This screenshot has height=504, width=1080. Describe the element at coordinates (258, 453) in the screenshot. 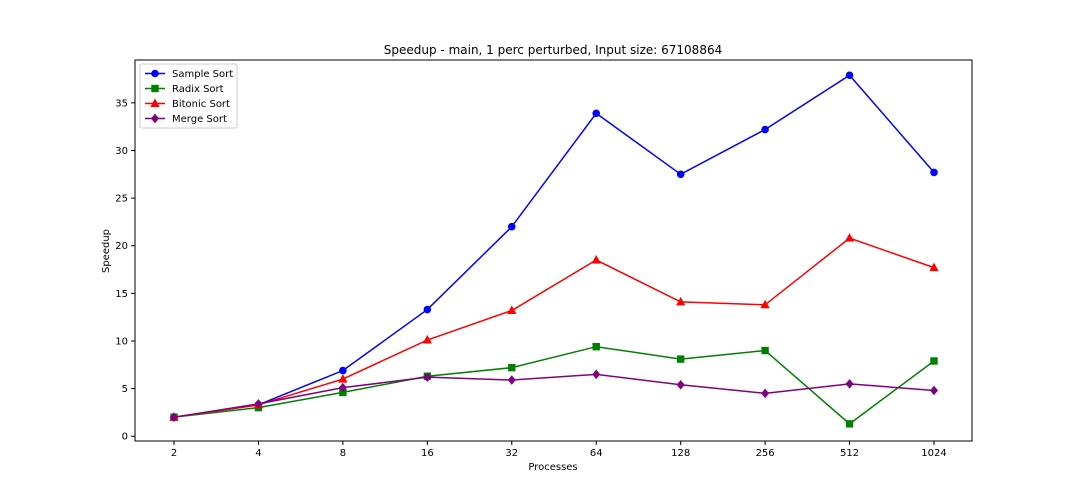

I see `x-tick-label-4: 4` at that location.